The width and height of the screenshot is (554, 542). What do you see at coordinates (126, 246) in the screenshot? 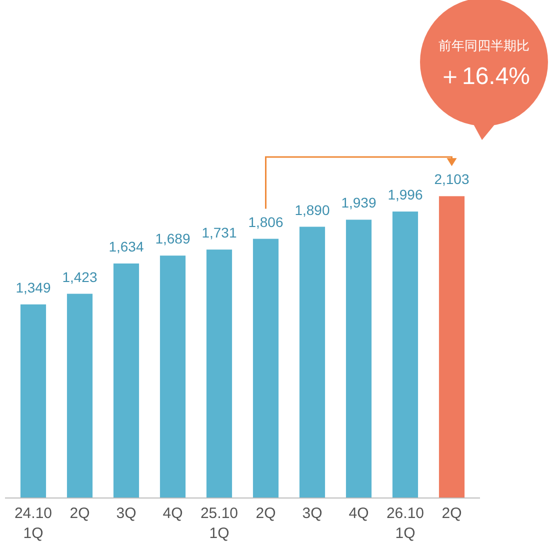
I see `data-label: 1,634` at bounding box center [126, 246].